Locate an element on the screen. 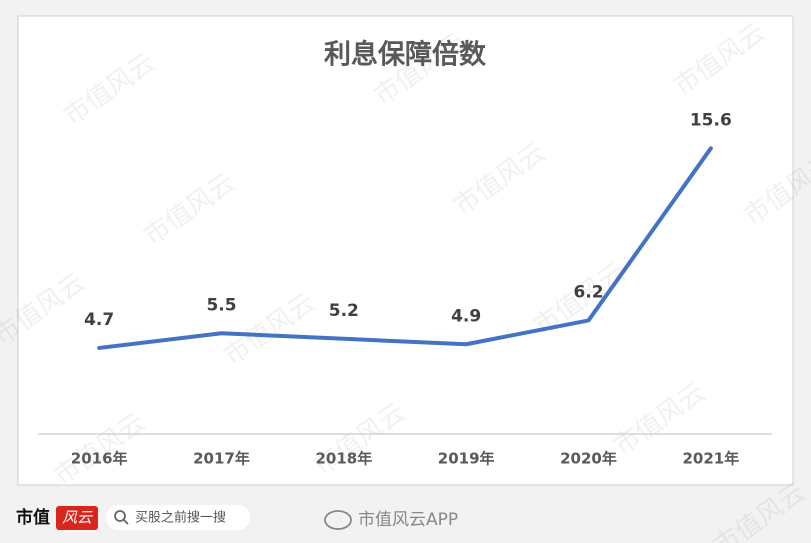  data-label: 6.2 is located at coordinates (588, 292).